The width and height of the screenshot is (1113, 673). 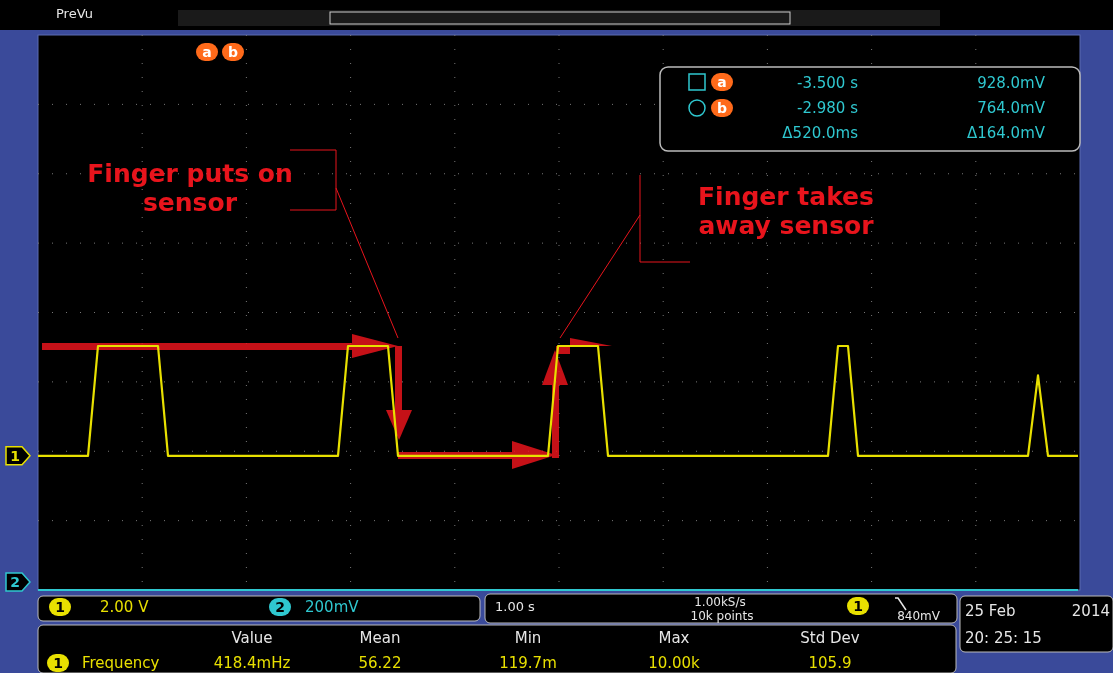 I want to click on text: 764.0mV, so click(x=1011, y=108).